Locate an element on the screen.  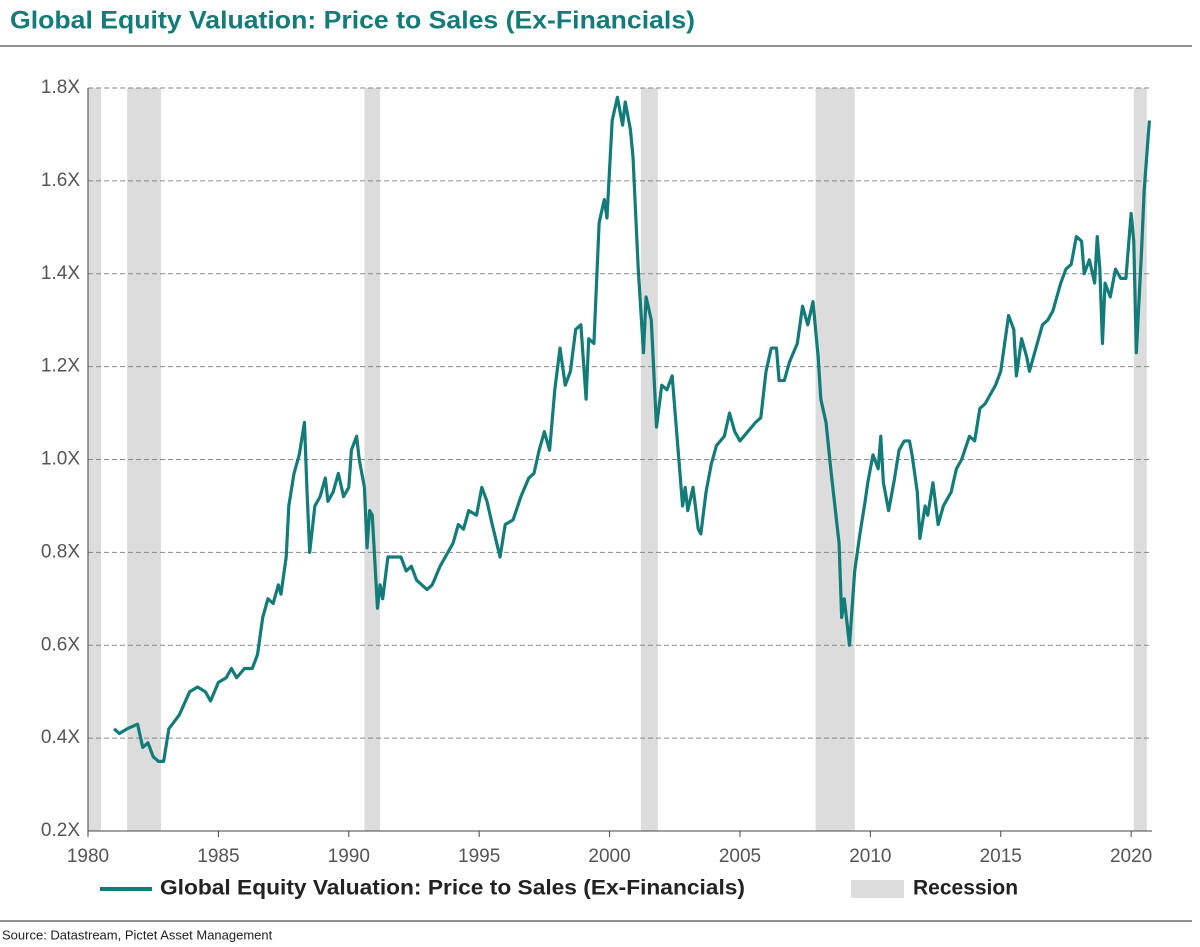
y-tick-label: 0.8X is located at coordinates (60, 551).